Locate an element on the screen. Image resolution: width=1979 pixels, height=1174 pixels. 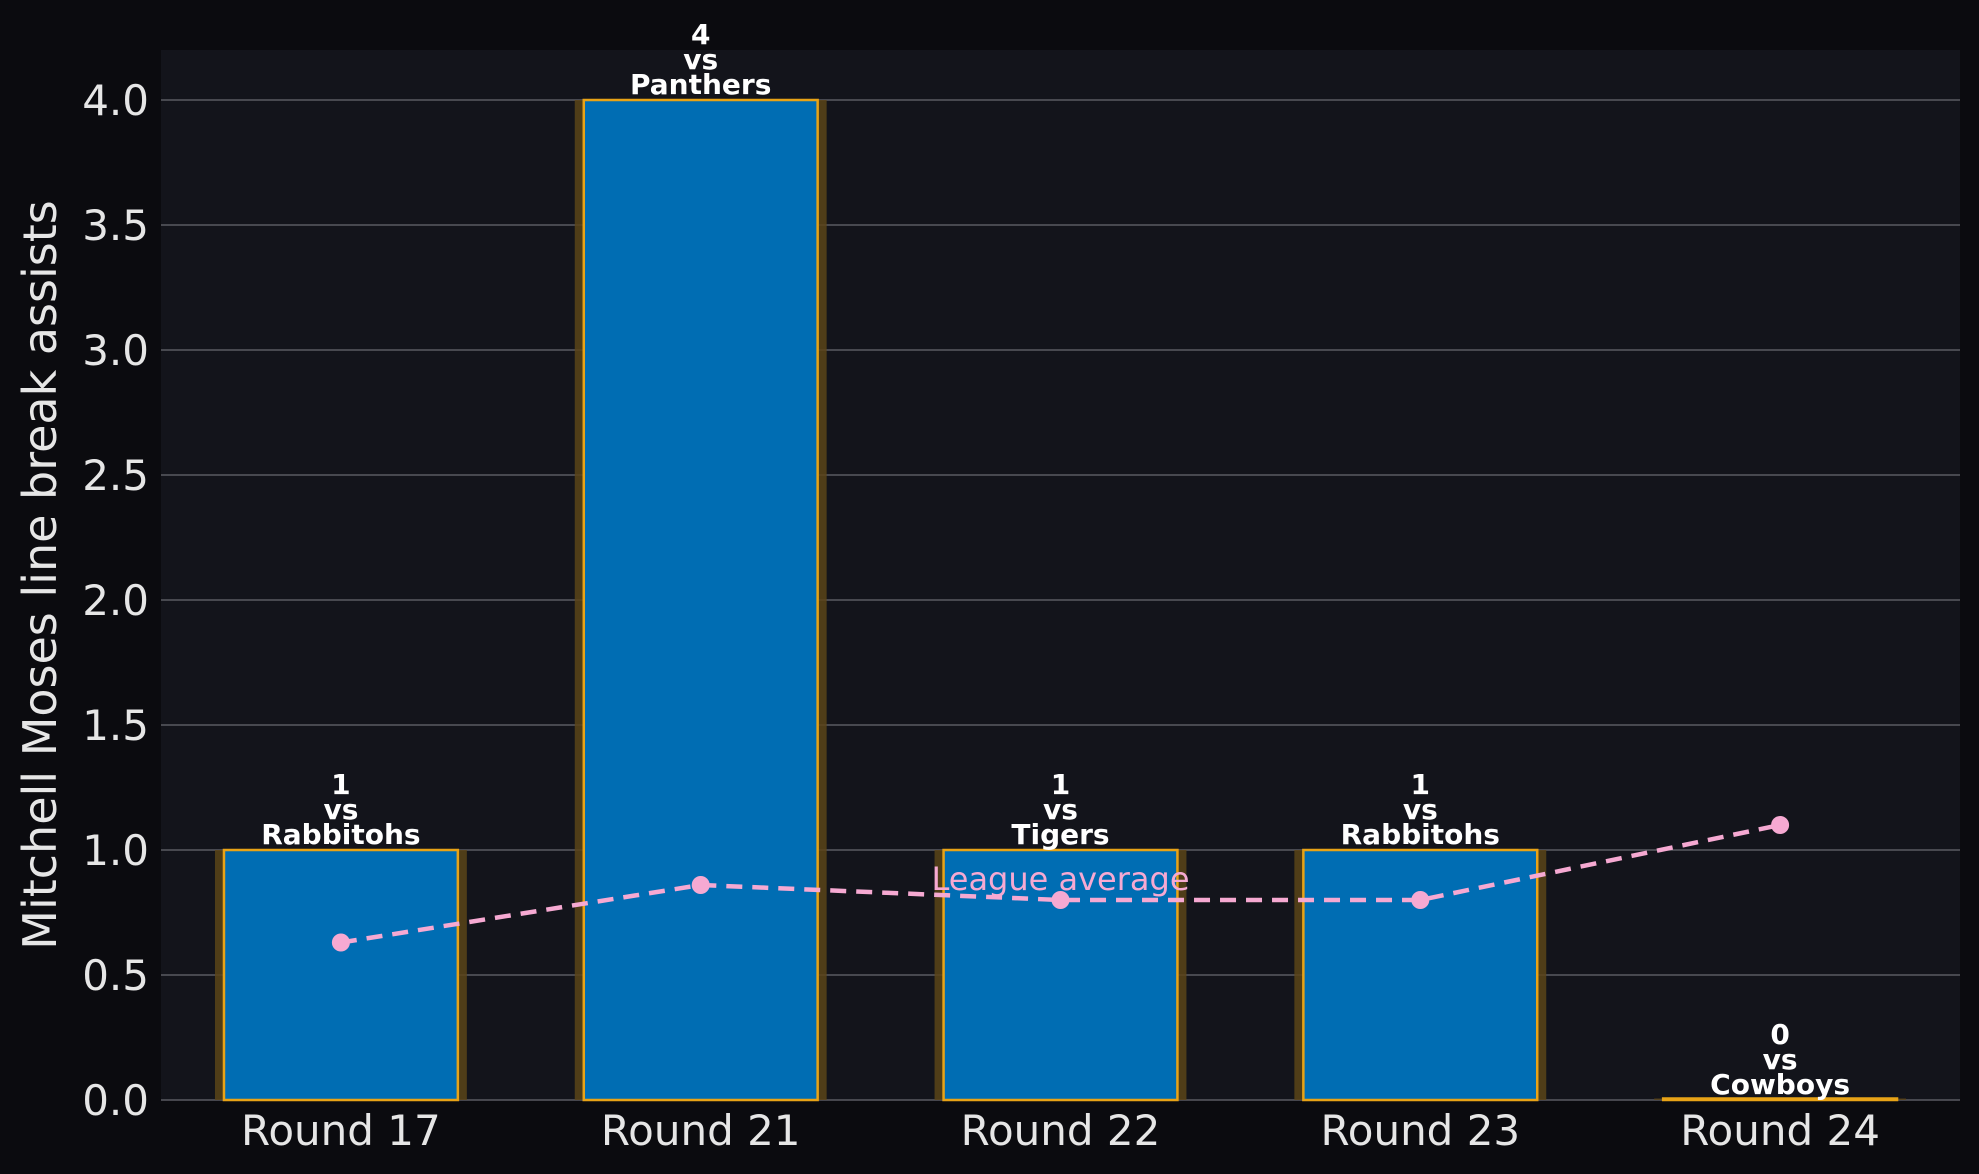
league-average-label: League average is located at coordinates (1060, 879).